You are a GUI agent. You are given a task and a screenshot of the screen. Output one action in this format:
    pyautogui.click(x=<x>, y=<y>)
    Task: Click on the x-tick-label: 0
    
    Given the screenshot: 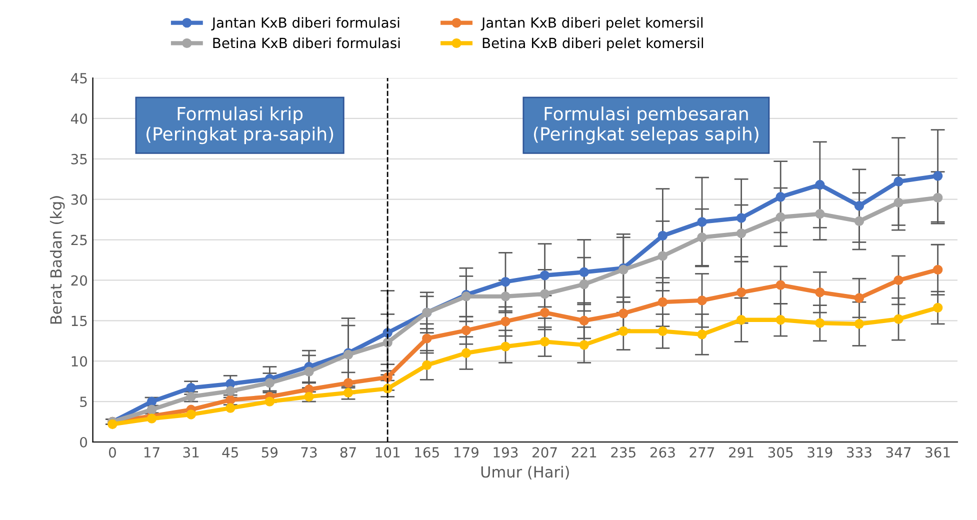 What is the action you would take?
    pyautogui.click(x=112, y=452)
    